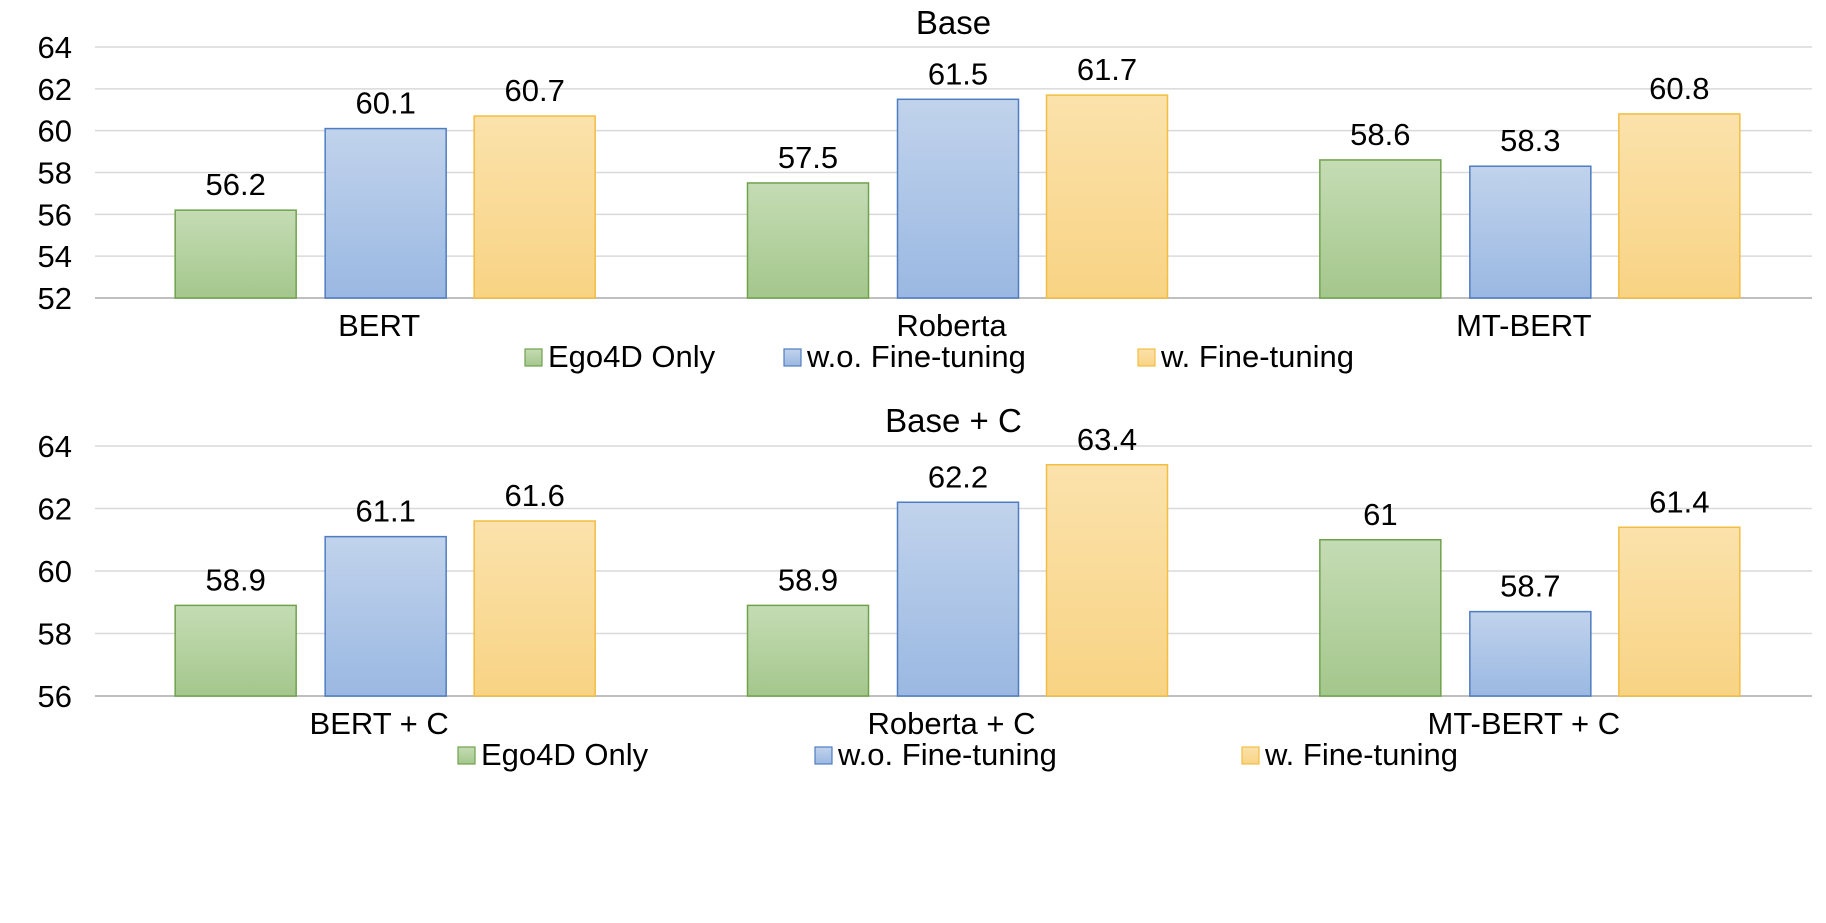  What do you see at coordinates (235, 184) in the screenshot?
I see `data-label: 56.2` at bounding box center [235, 184].